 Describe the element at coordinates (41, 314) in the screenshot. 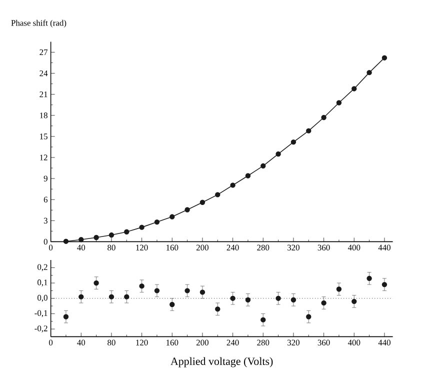

I see `y-tick-label: -0,1` at that location.